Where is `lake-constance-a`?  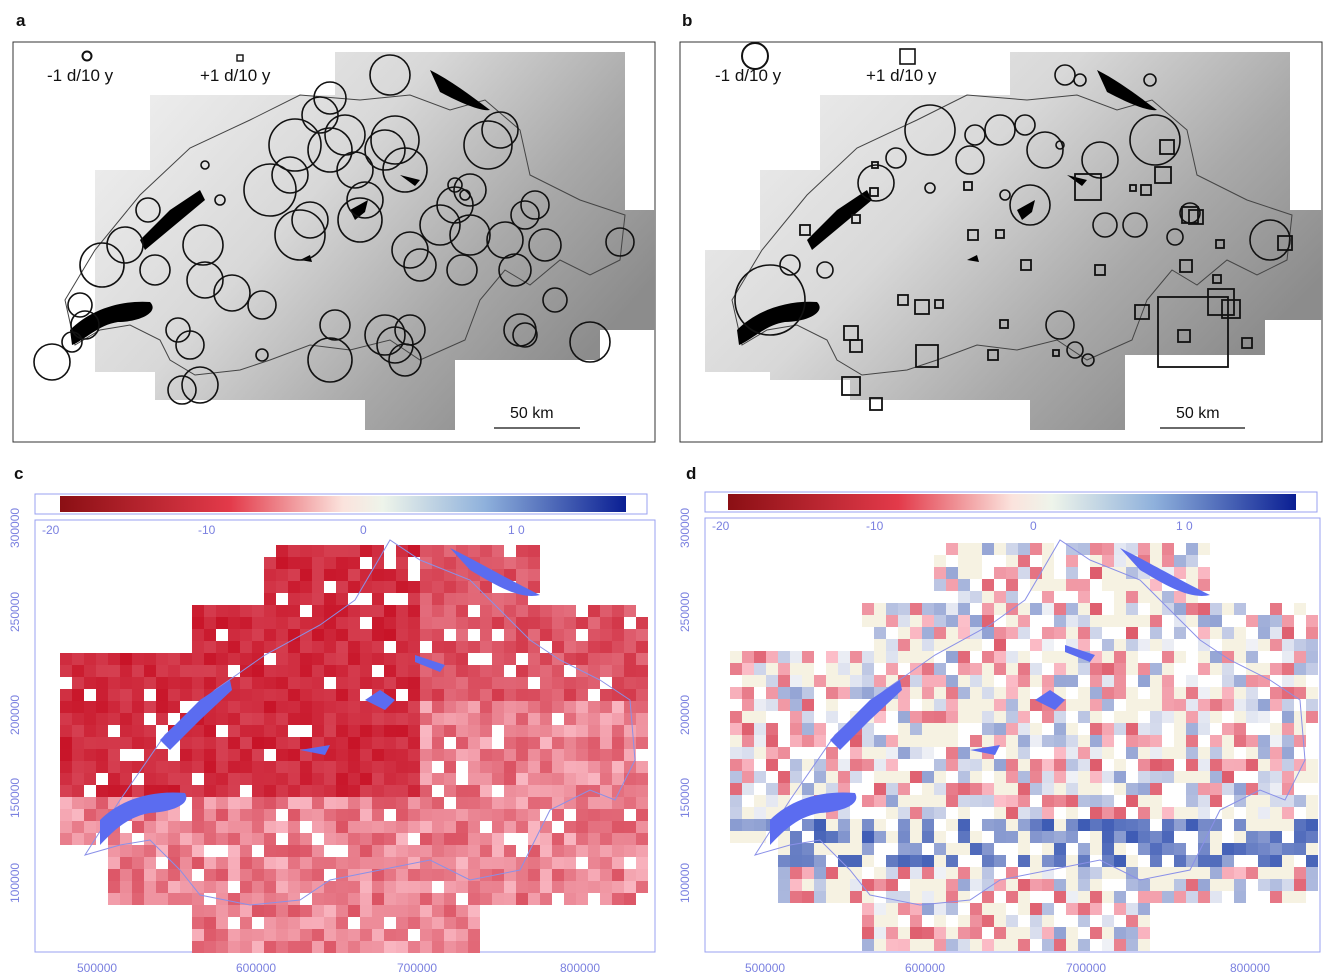
lake-constance-a is located at coordinates (460, 90).